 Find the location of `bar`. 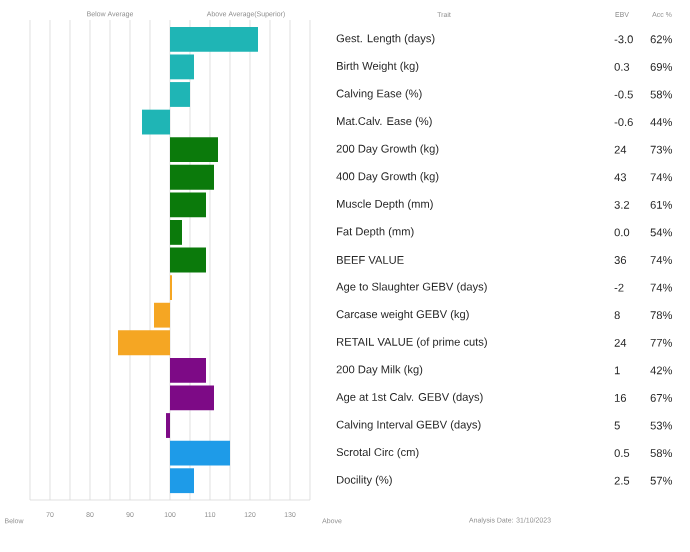

bar is located at coordinates (156, 122).